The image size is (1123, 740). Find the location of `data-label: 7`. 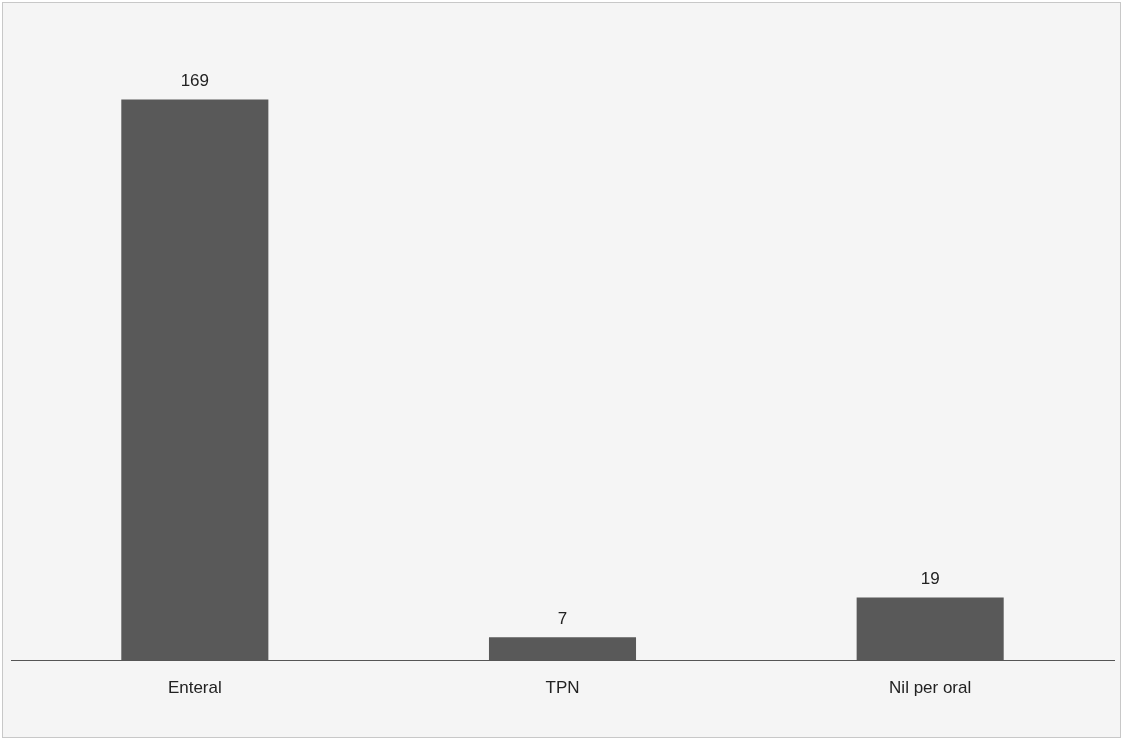

data-label: 7 is located at coordinates (562, 618).